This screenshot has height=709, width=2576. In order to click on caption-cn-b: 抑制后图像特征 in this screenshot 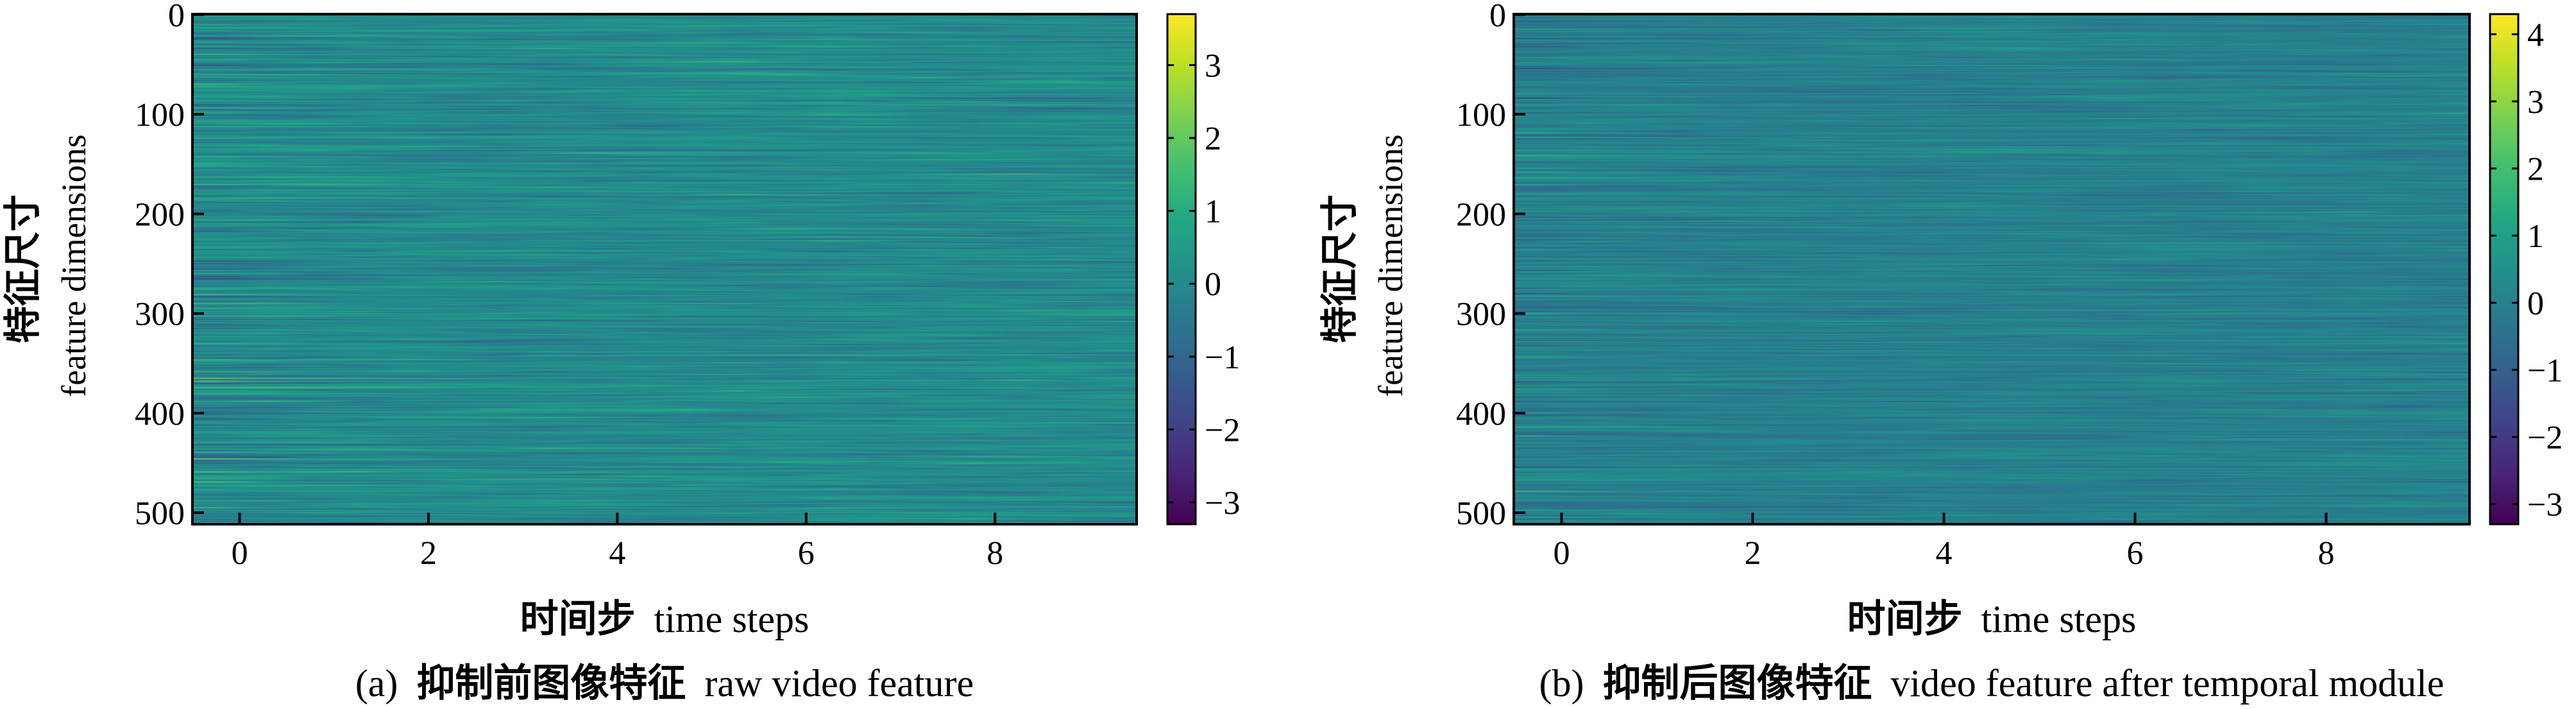, I will do `click(1737, 683)`.